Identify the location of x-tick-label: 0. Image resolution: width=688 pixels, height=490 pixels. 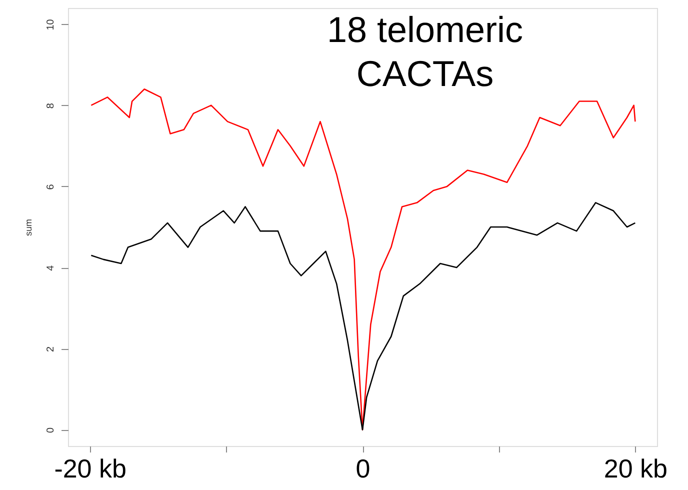
(363, 469).